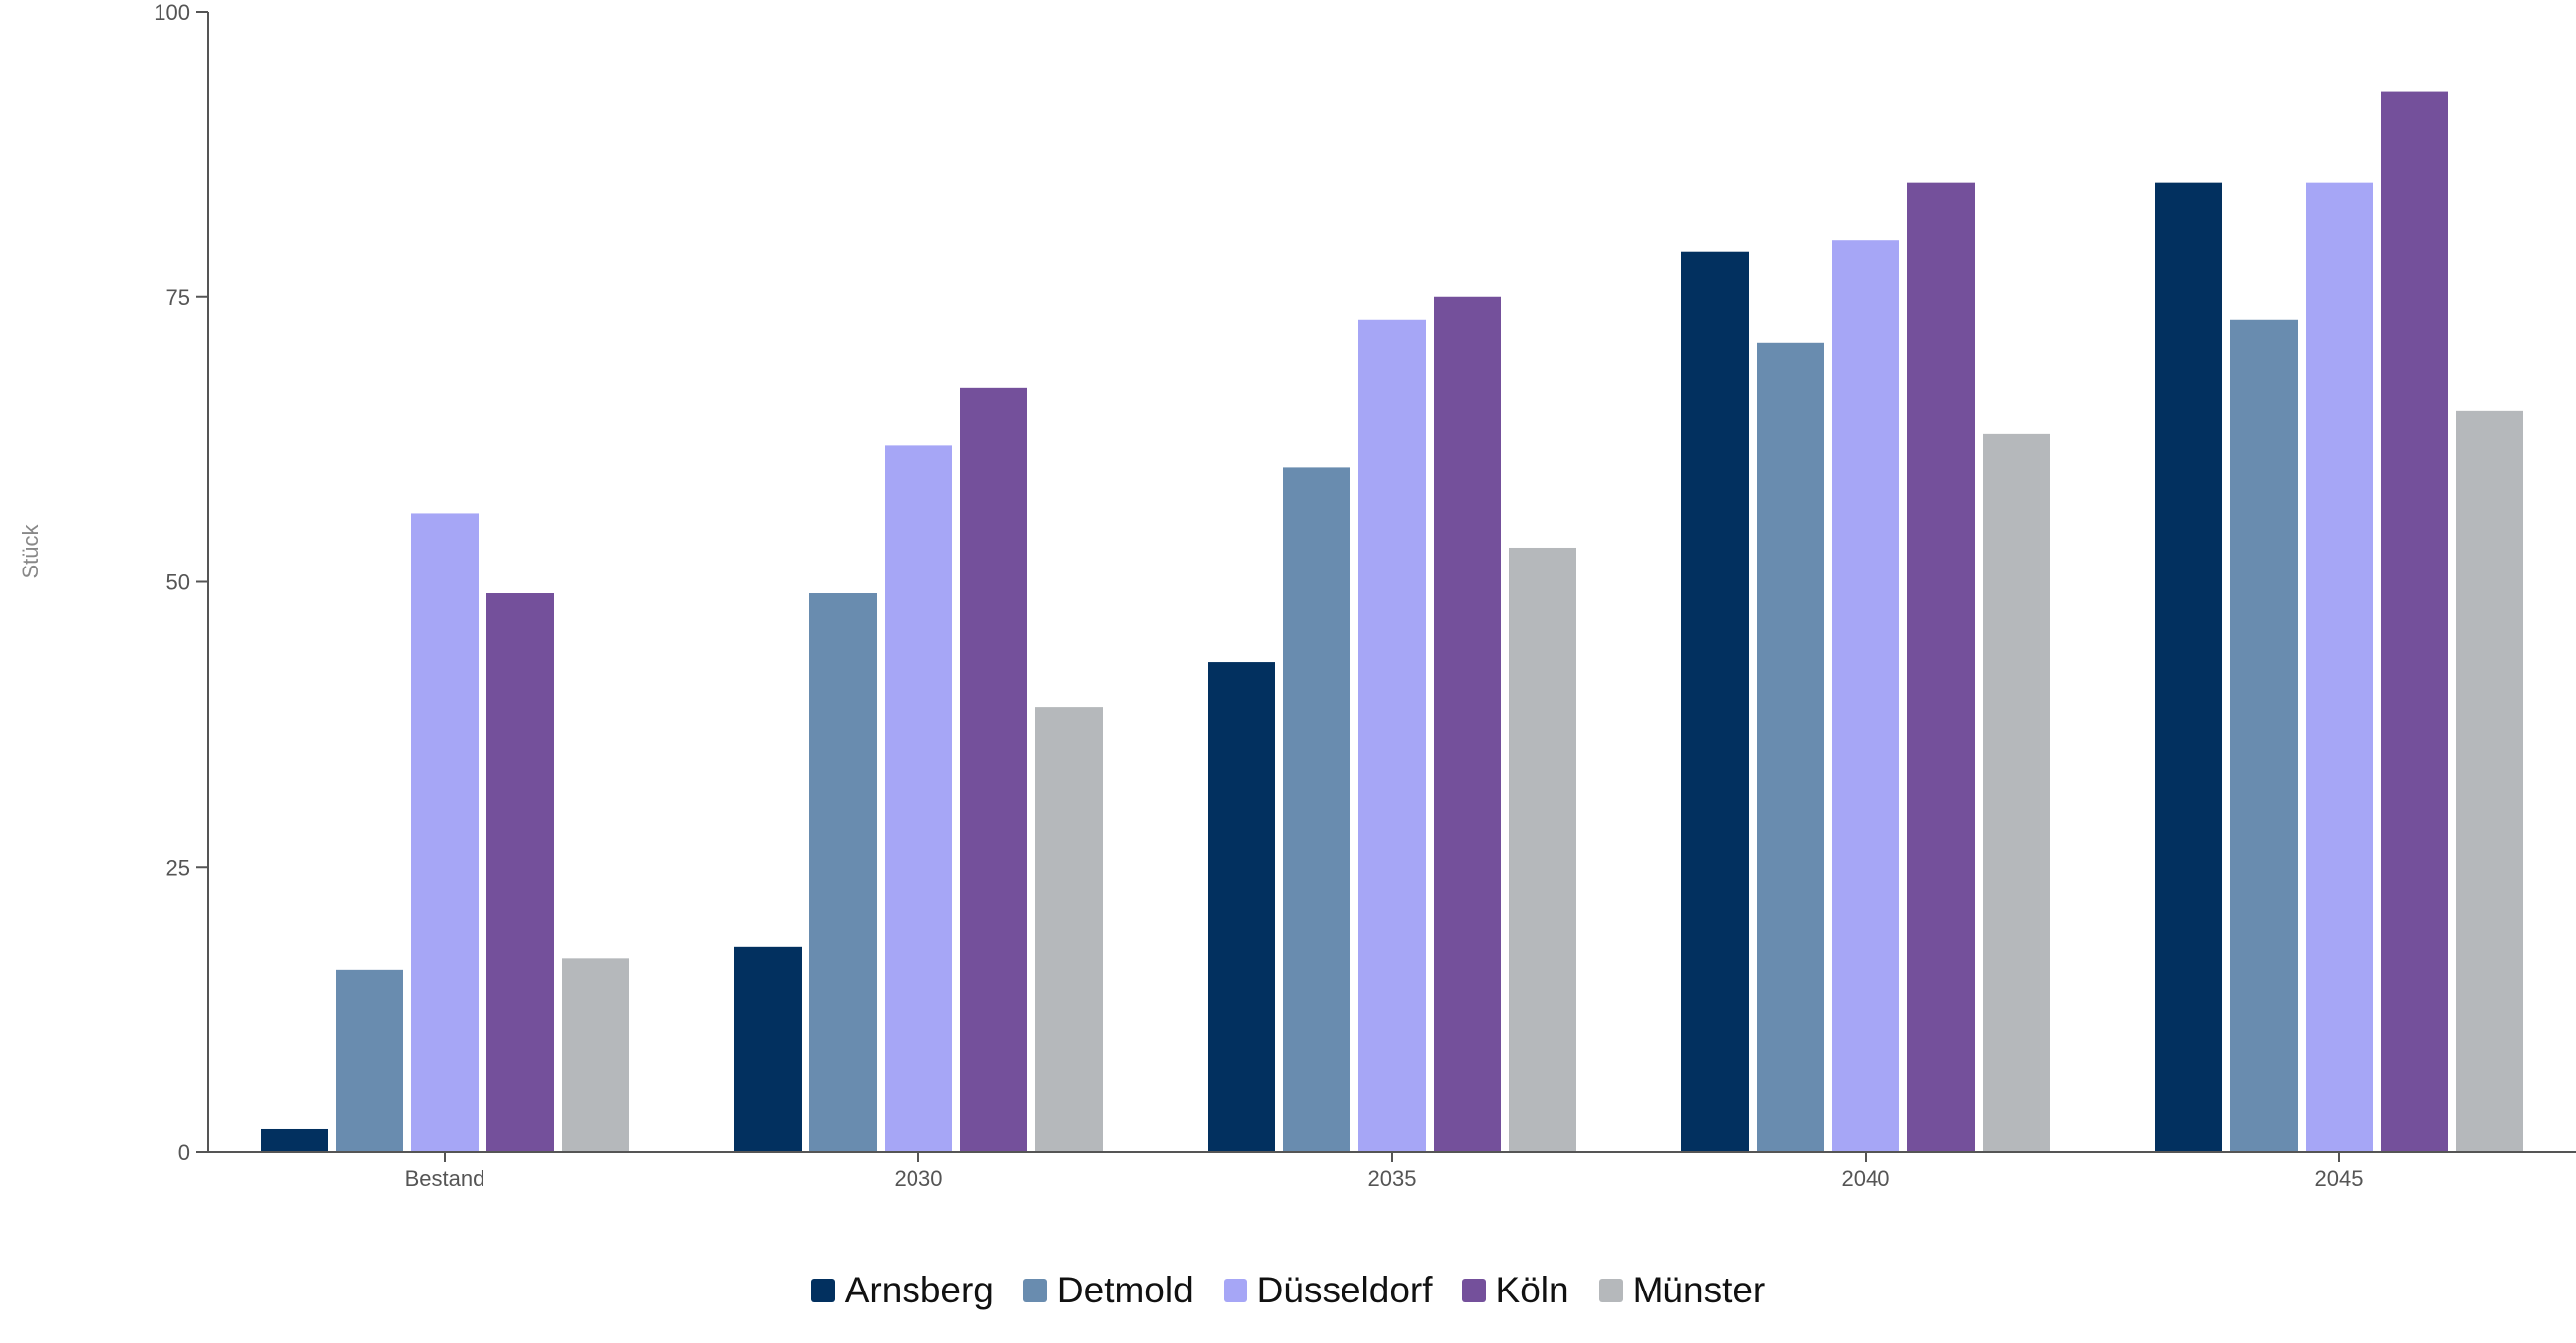  I want to click on bar-detmold-bestand, so click(369, 1060).